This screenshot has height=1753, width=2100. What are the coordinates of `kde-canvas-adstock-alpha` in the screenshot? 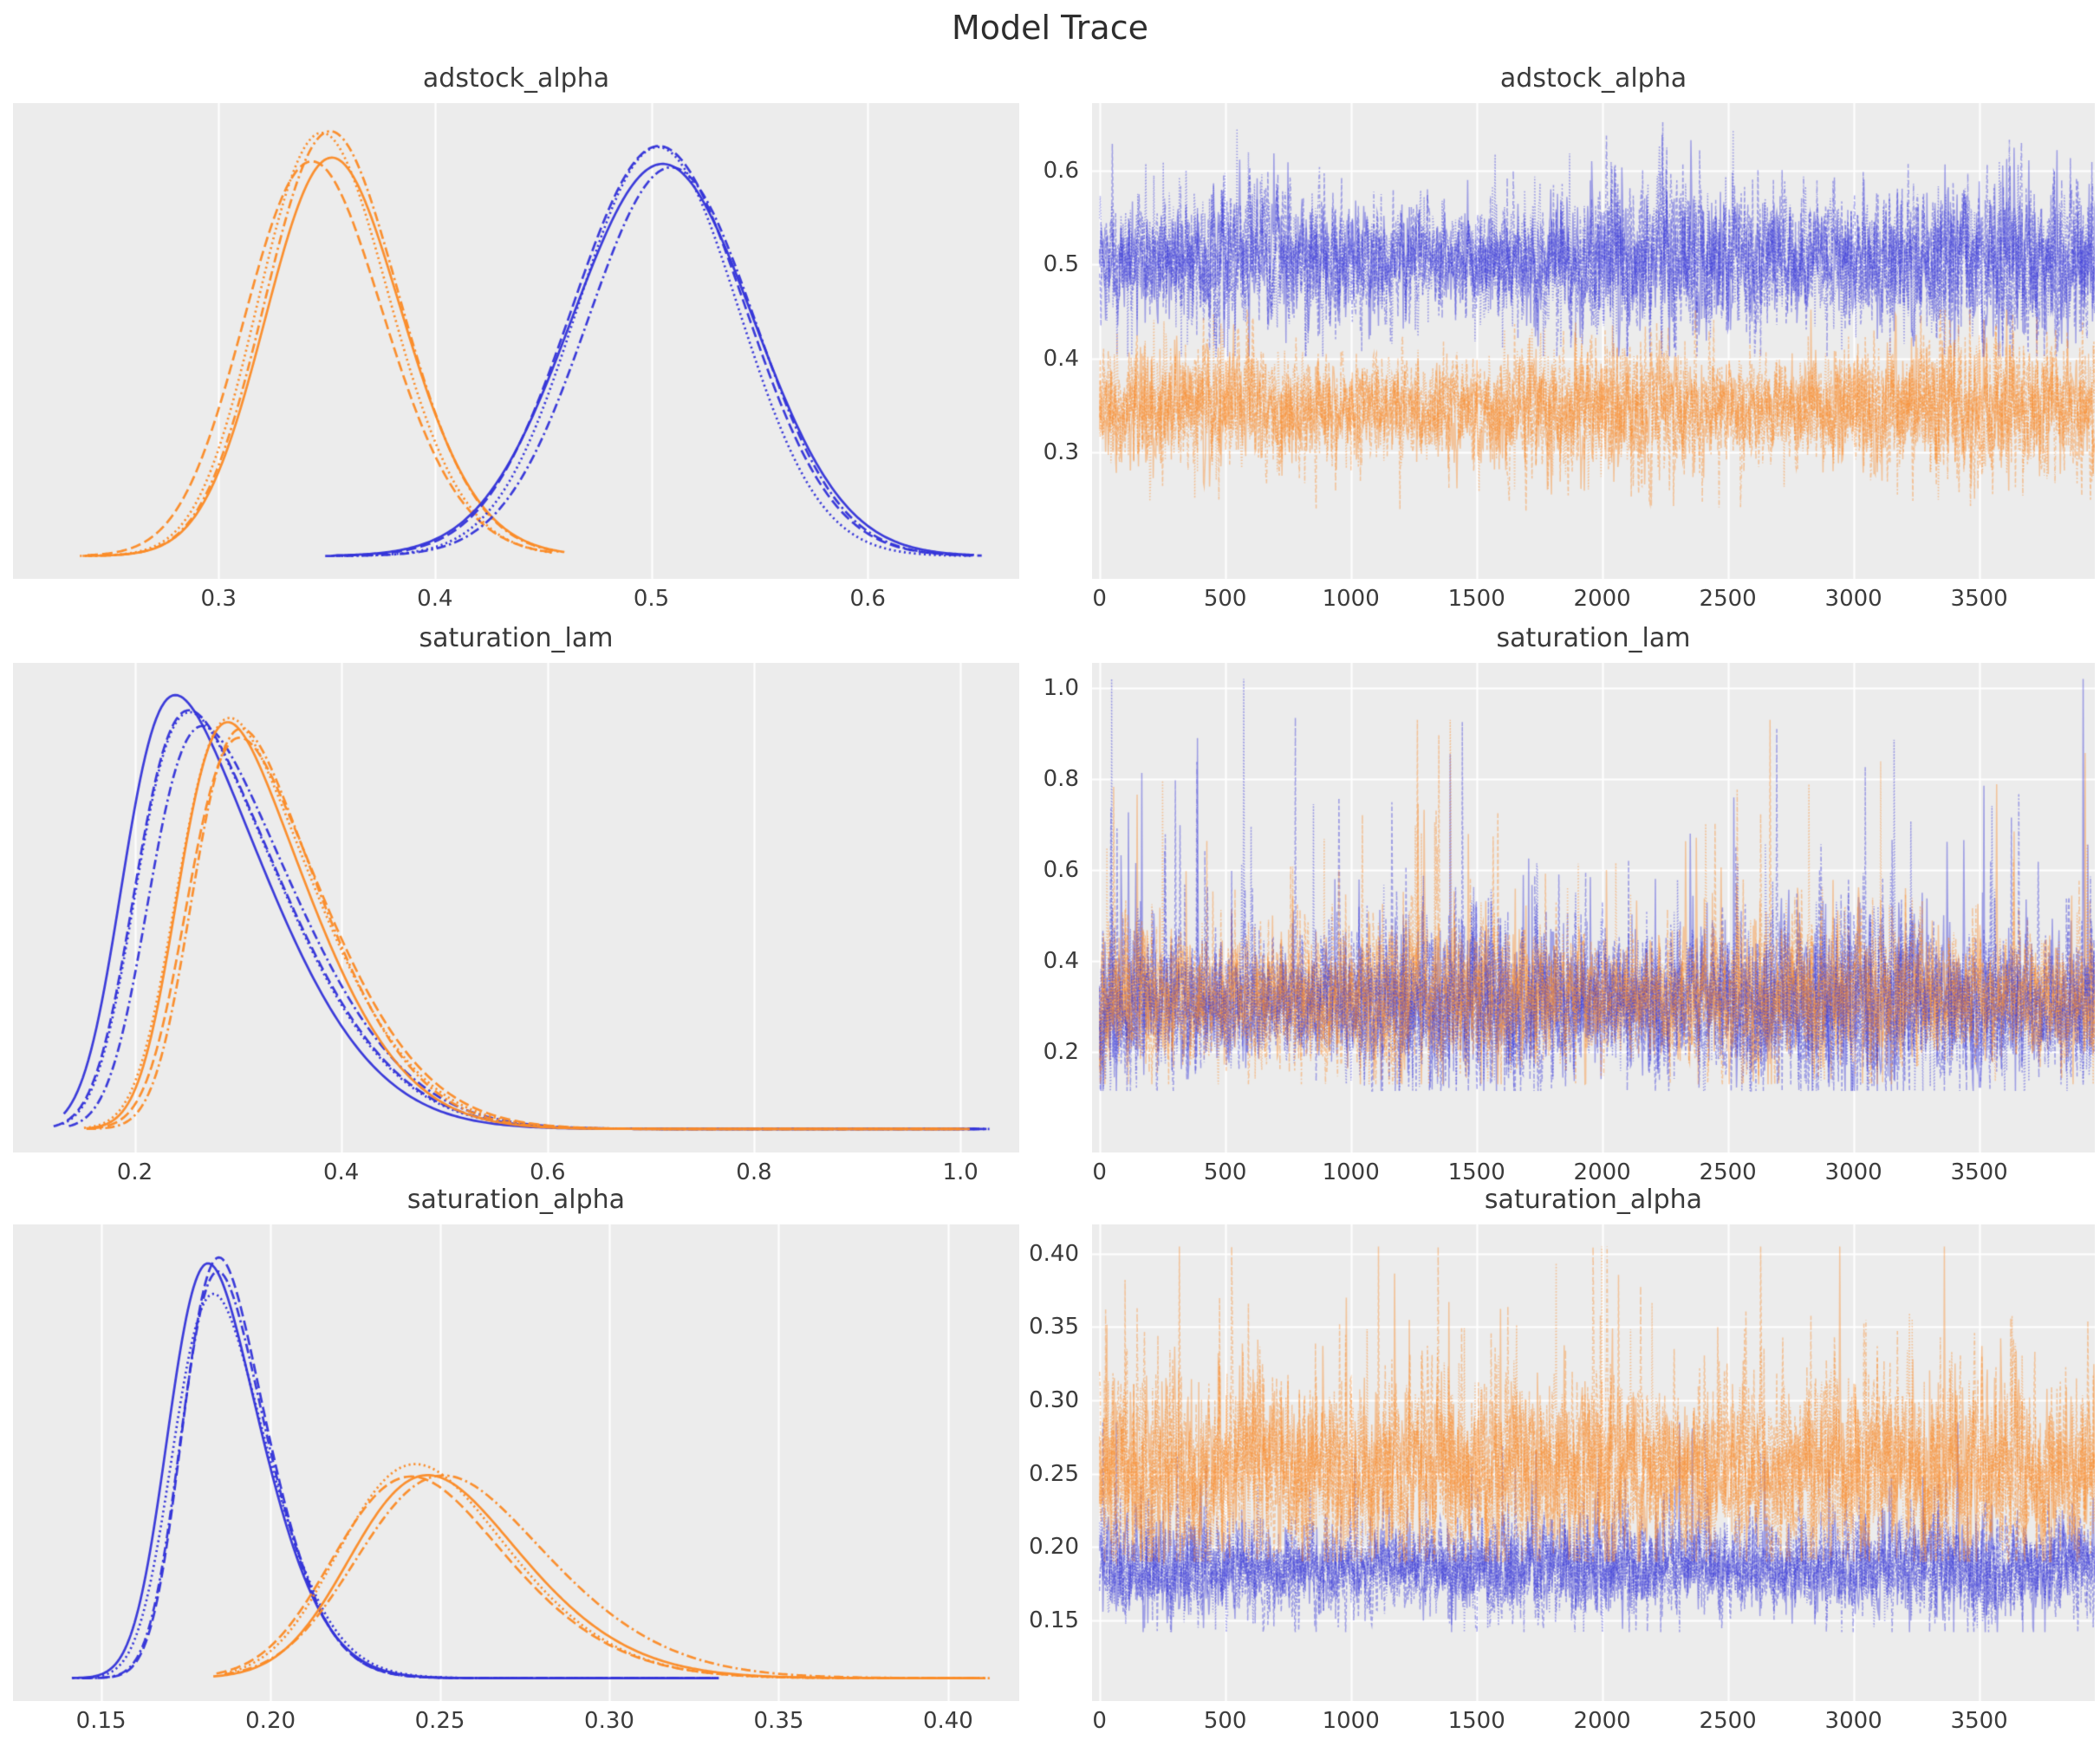 It's located at (516, 341).